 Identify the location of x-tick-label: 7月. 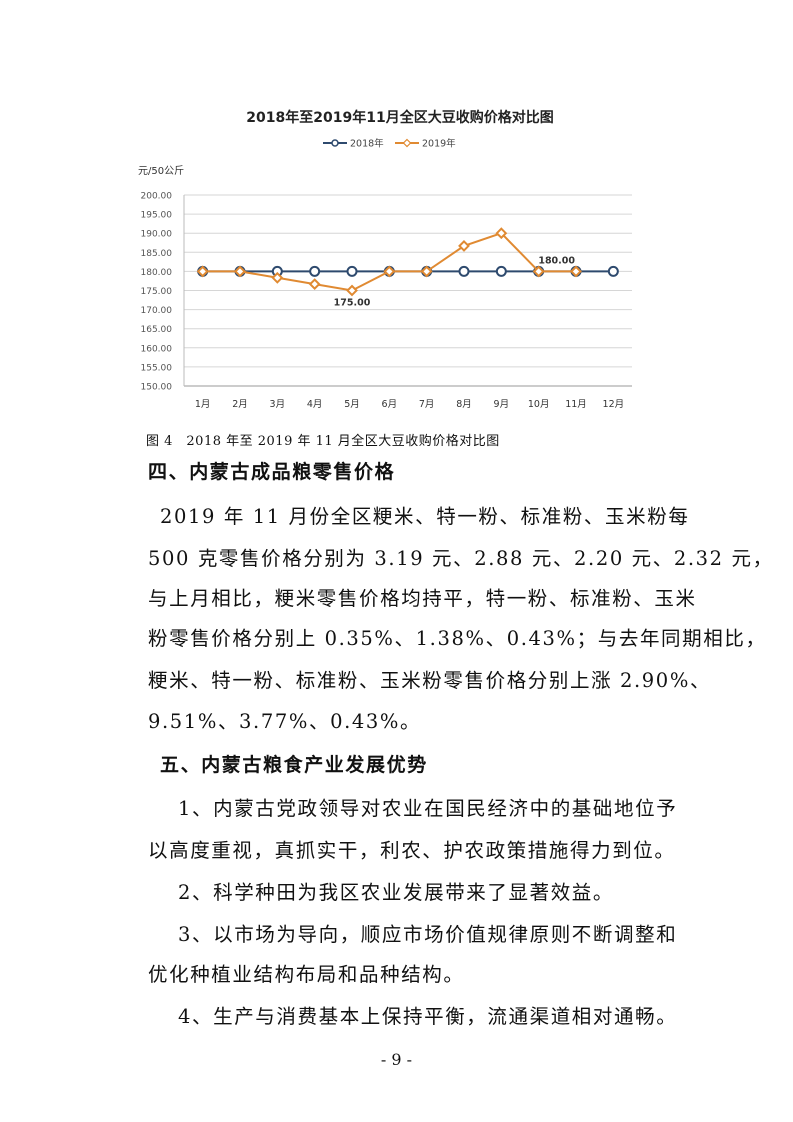
(427, 404).